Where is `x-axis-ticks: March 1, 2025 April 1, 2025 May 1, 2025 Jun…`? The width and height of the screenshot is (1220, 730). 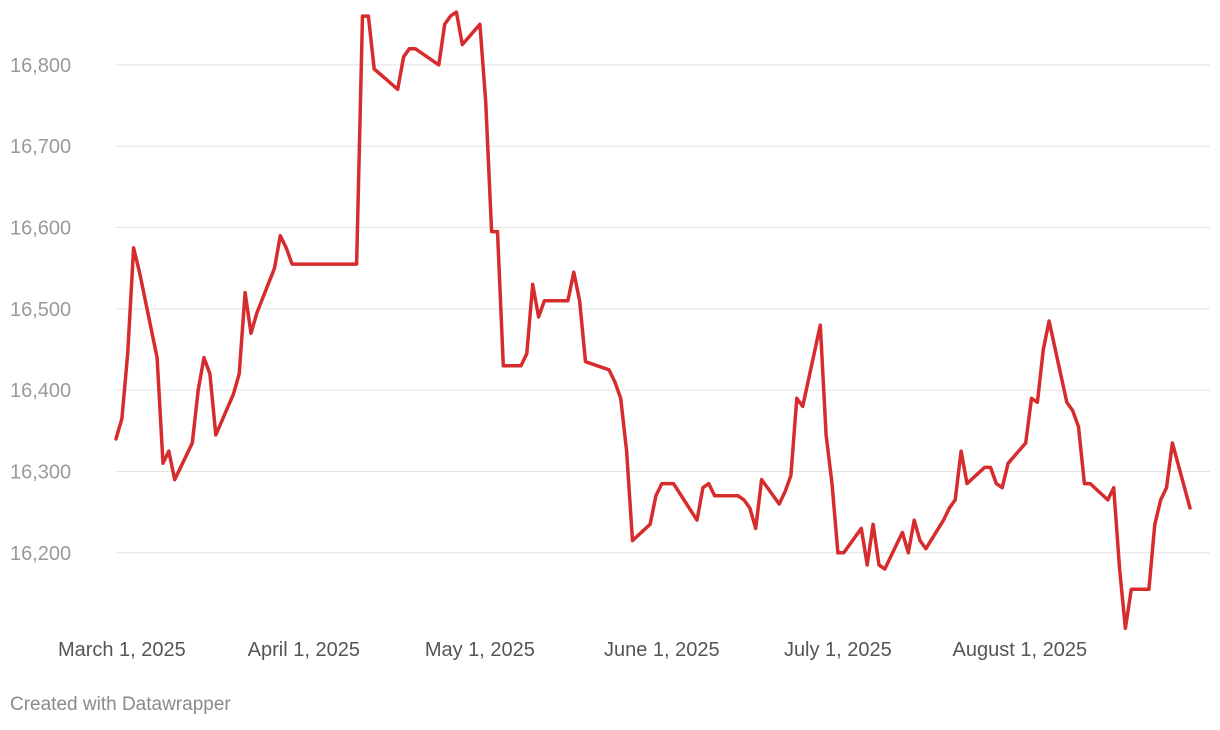
x-axis-ticks: March 1, 2025 April 1, 2025 May 1, 2025 Jun… is located at coordinates (572, 650).